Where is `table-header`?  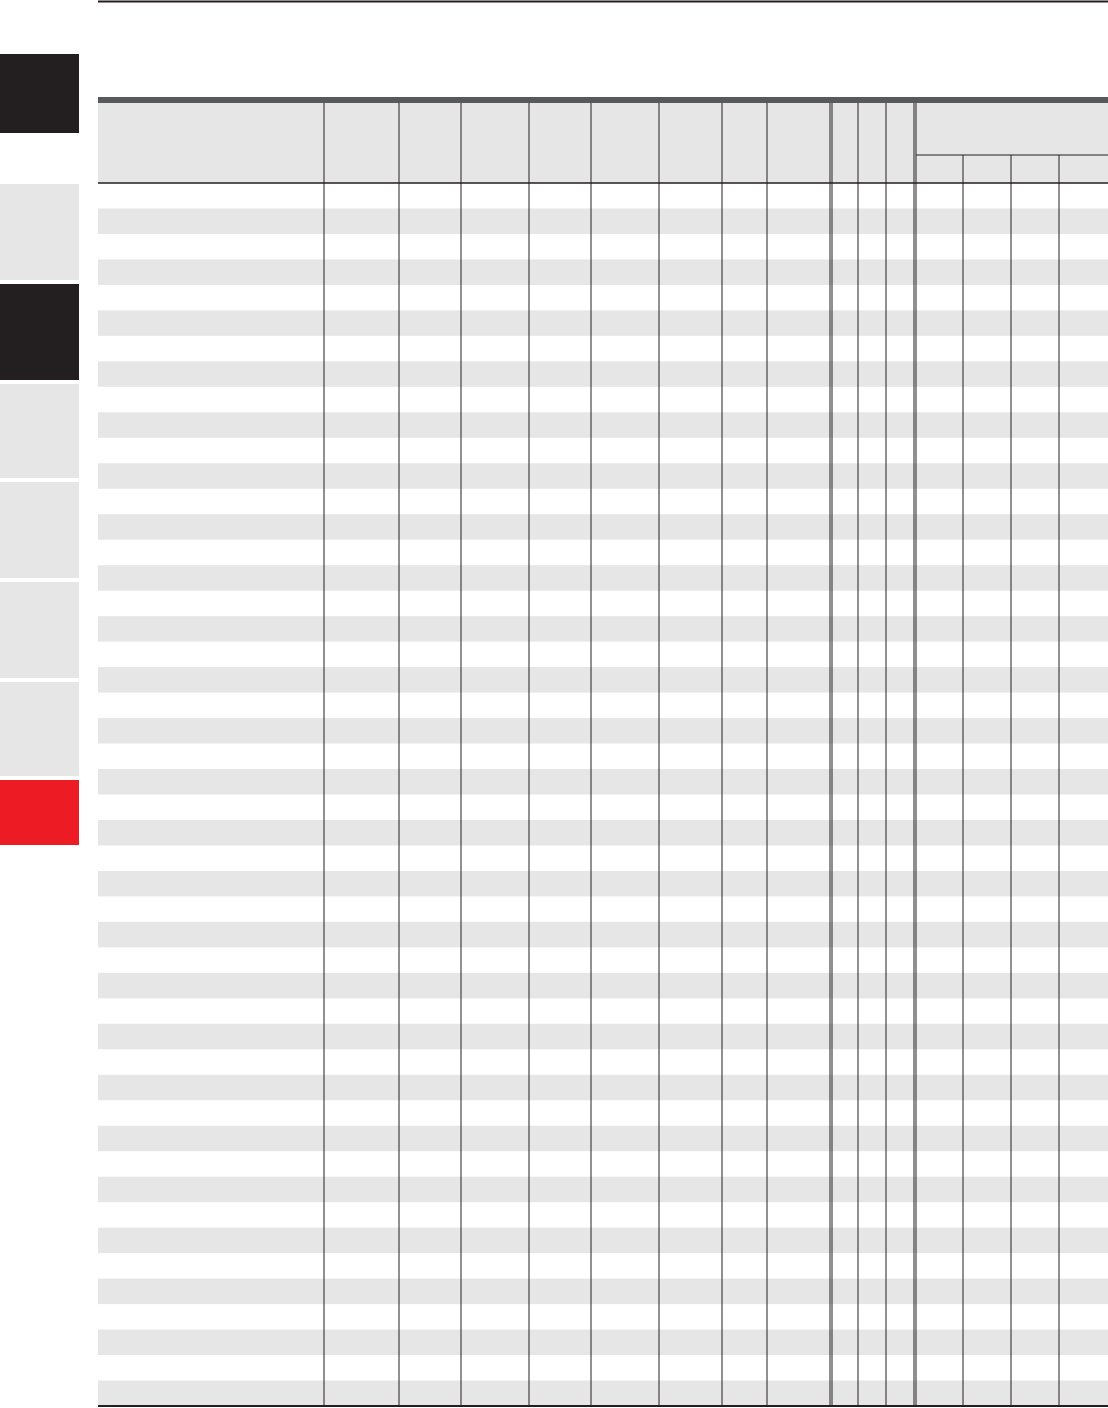 table-header is located at coordinates (603, 143).